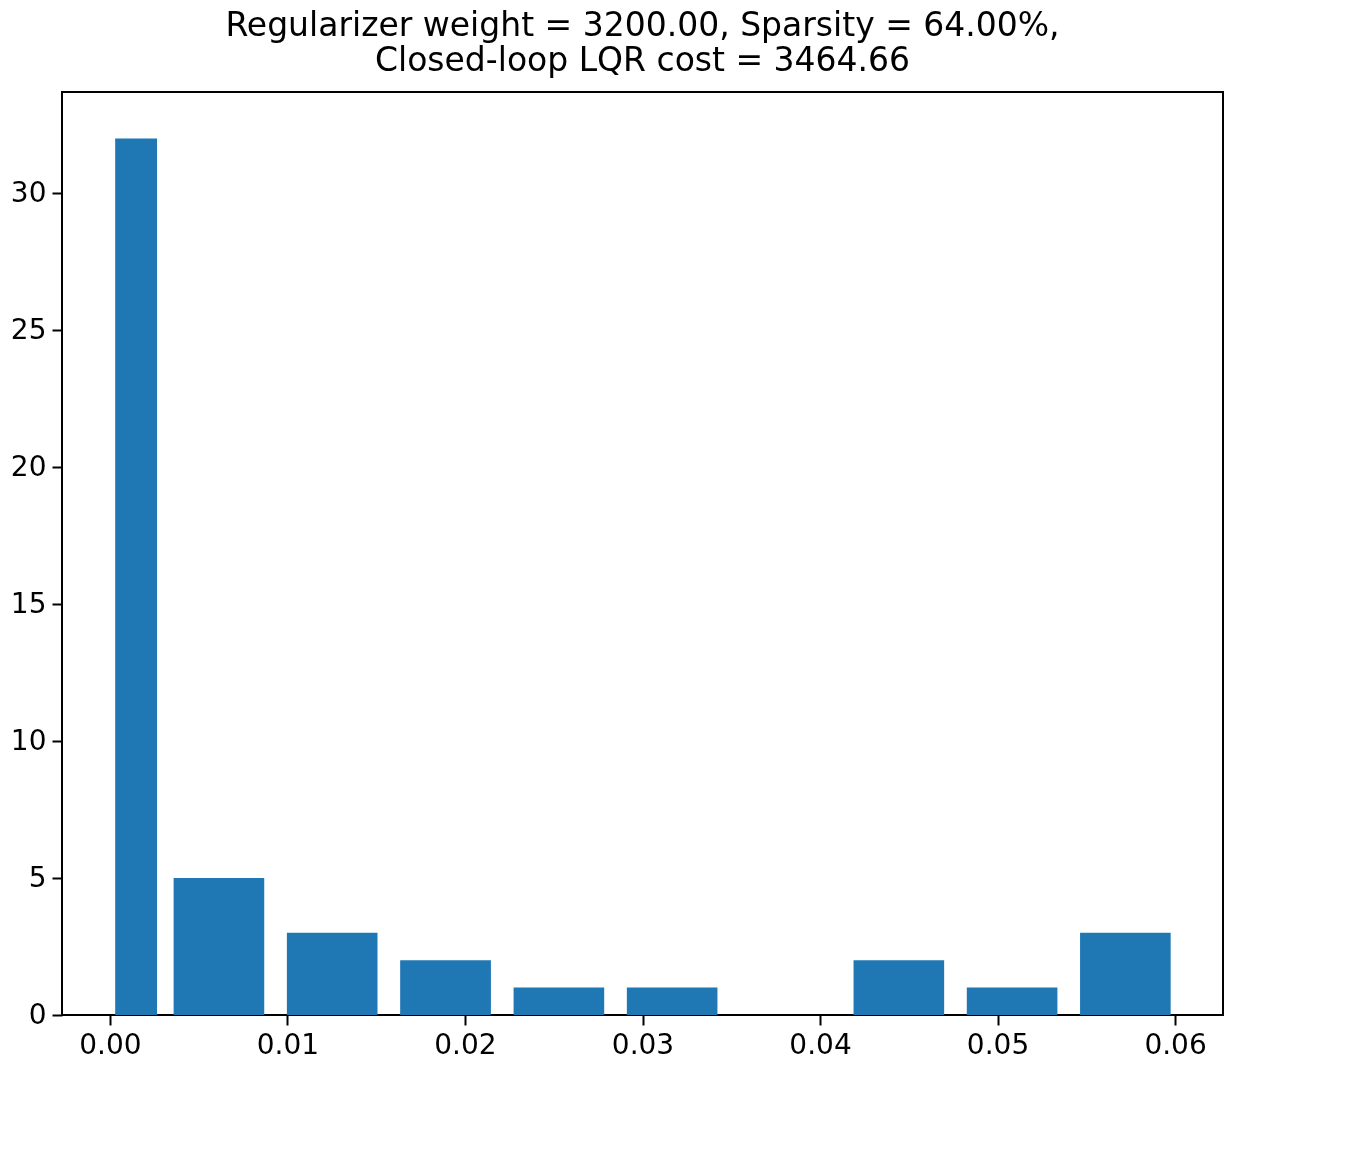 This screenshot has height=1171, width=1356. I want to click on y-tick-label: 15, so click(28, 603).